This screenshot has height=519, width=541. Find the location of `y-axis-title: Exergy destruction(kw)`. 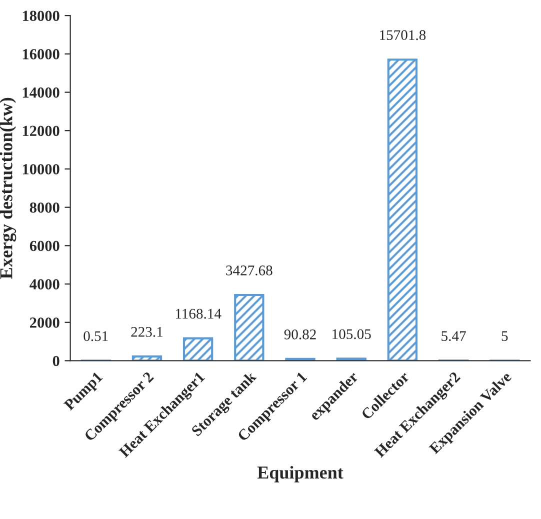

y-axis-title: Exergy destruction(kw) is located at coordinates (8, 188).